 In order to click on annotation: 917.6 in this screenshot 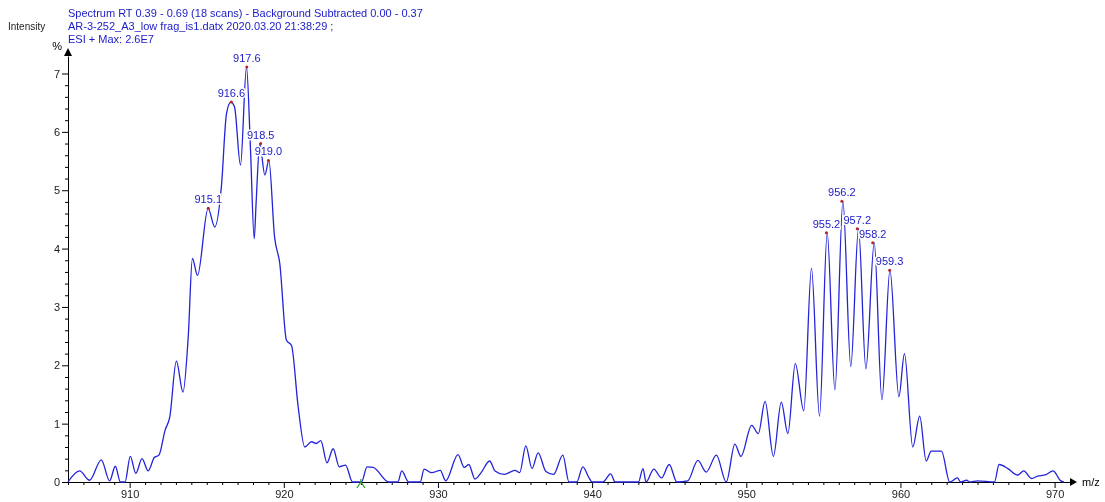, I will do `click(247, 58)`.